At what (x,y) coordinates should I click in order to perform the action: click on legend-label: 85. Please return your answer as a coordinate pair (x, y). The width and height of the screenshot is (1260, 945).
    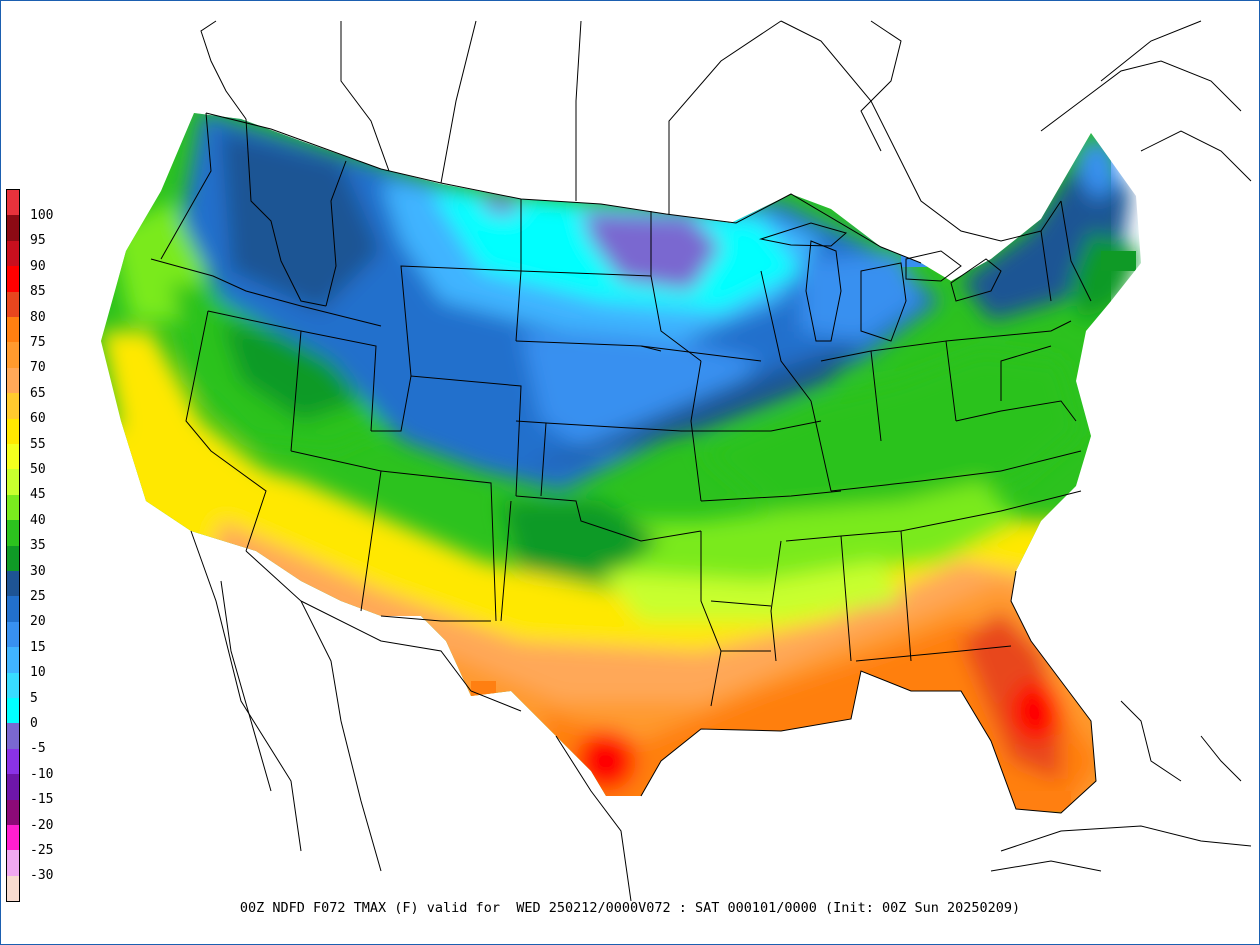
    Looking at the image, I should click on (38, 292).